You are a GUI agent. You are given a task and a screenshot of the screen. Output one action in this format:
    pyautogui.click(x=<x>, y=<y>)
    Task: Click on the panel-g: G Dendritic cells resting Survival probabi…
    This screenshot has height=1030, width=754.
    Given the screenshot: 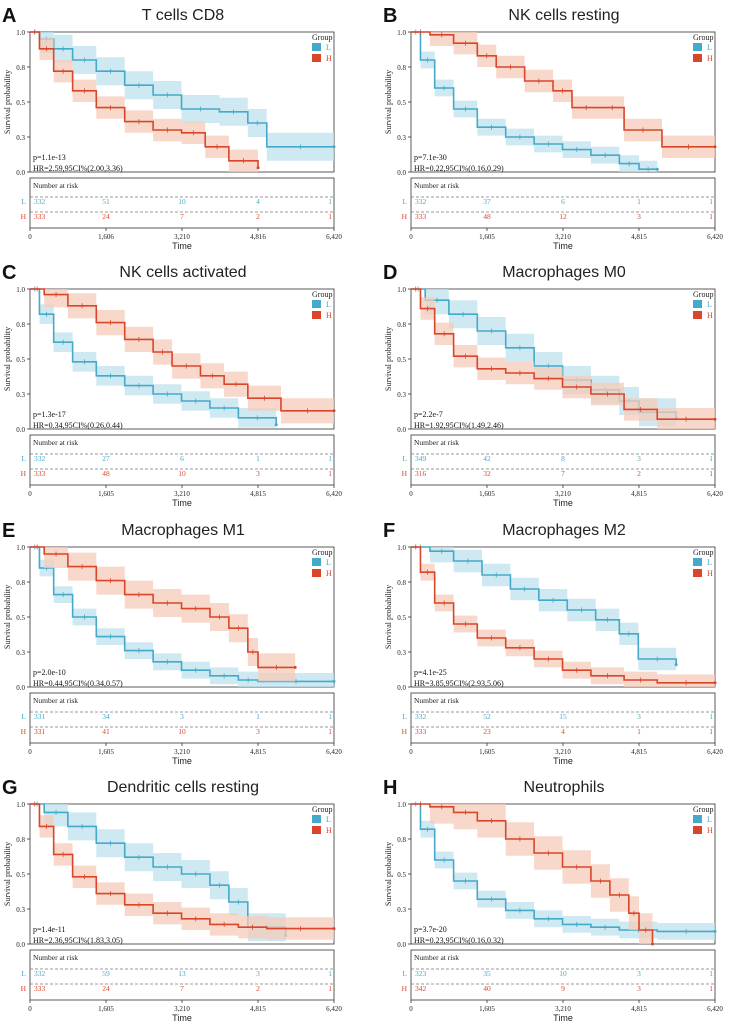 What is the action you would take?
    pyautogui.click(x=172, y=900)
    